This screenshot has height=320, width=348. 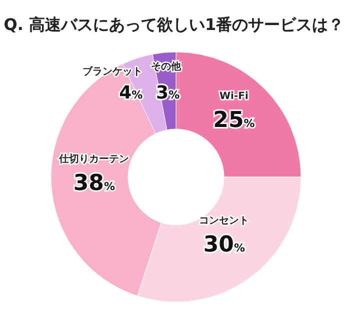 What do you see at coordinates (94, 183) in the screenshot?
I see `data-label: 38%` at bounding box center [94, 183].